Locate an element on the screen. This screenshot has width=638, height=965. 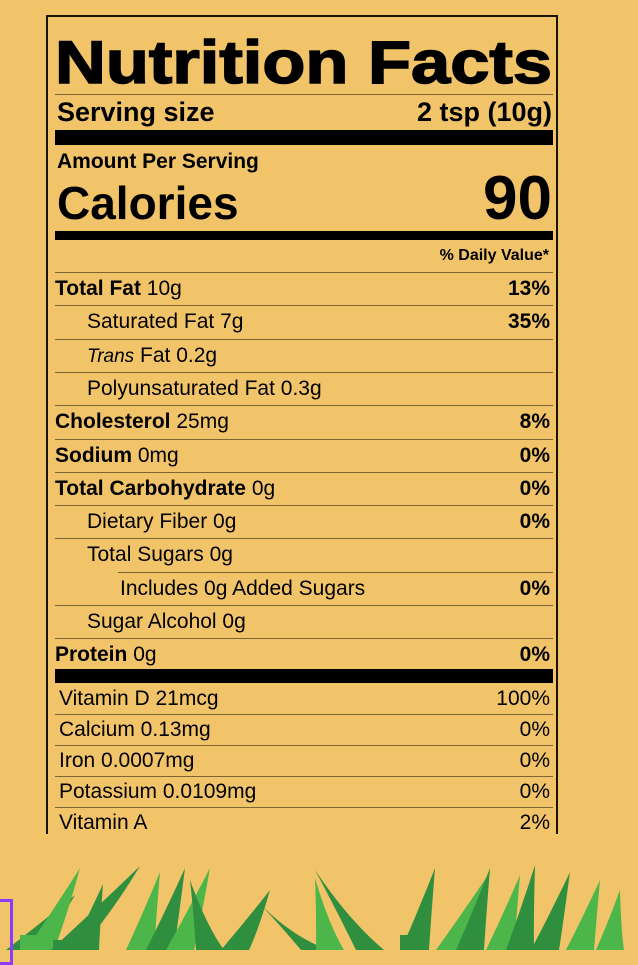
nutrient-daily-value: 35% is located at coordinates (528, 322).